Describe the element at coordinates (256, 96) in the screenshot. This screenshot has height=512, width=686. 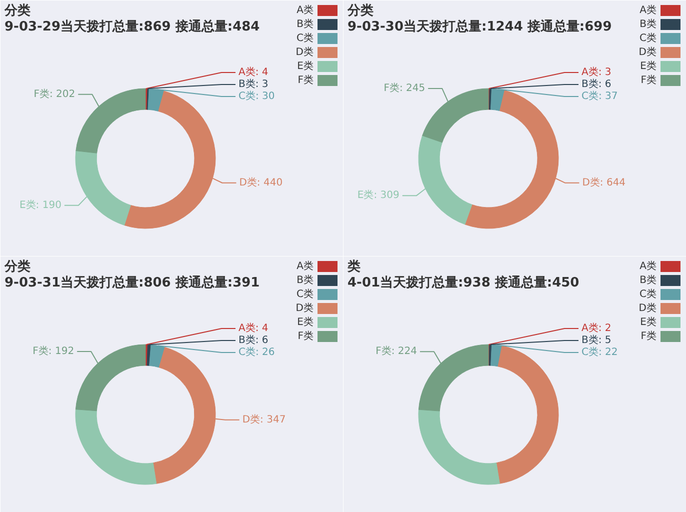
I see `data-label: C类: 30` at that location.